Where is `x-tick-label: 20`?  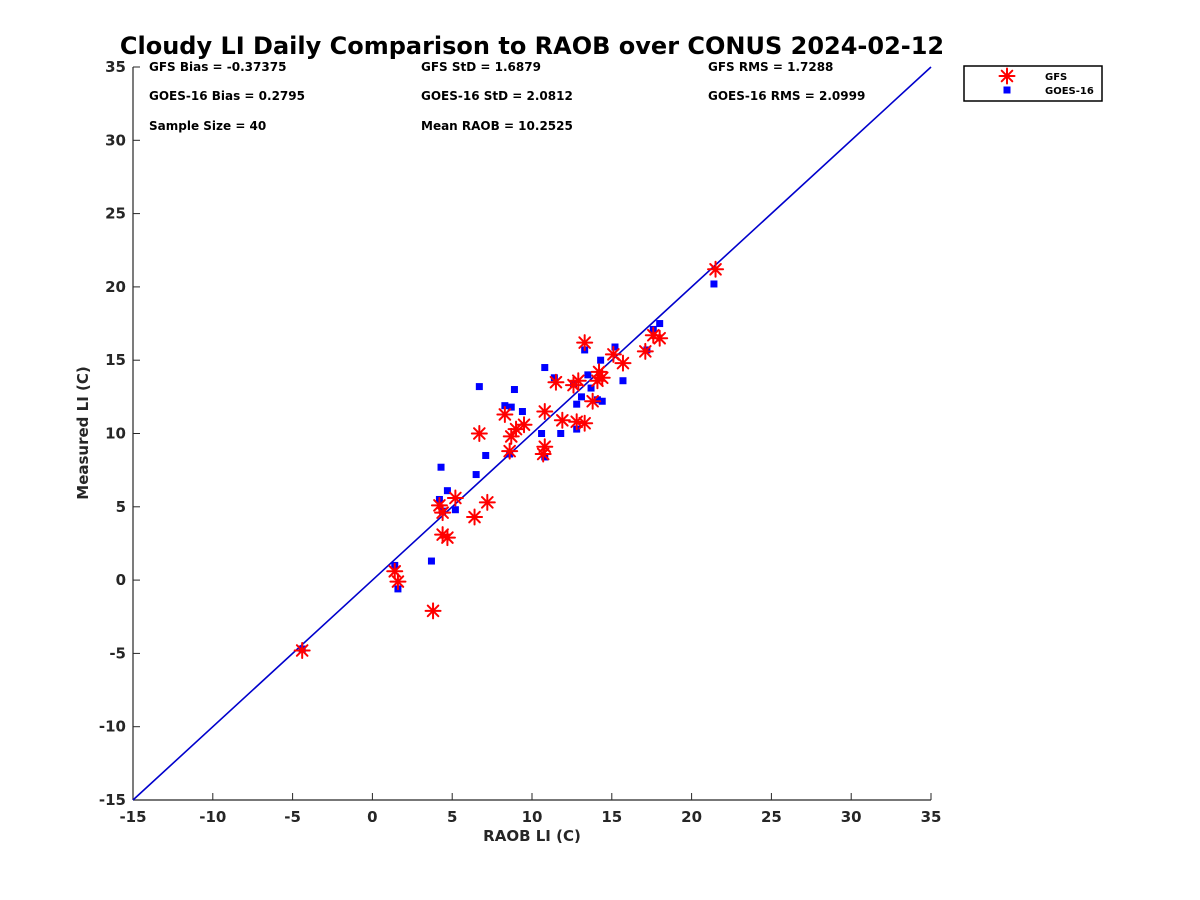
x-tick-label: 20 is located at coordinates (691, 817).